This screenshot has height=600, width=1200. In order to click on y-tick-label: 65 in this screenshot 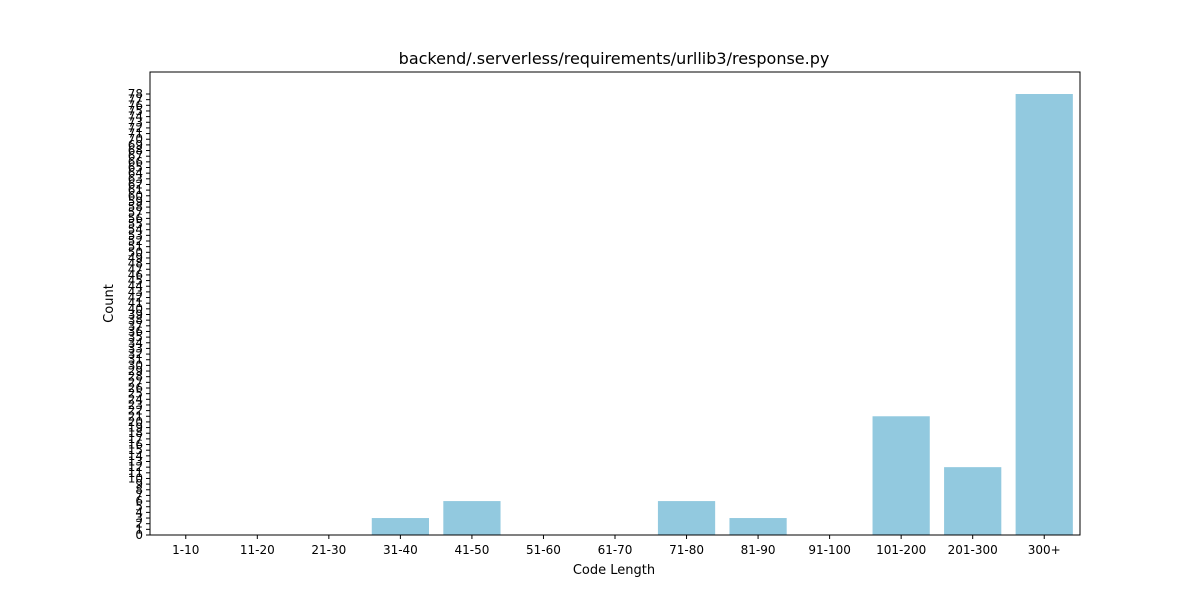, I will do `click(135, 168)`.